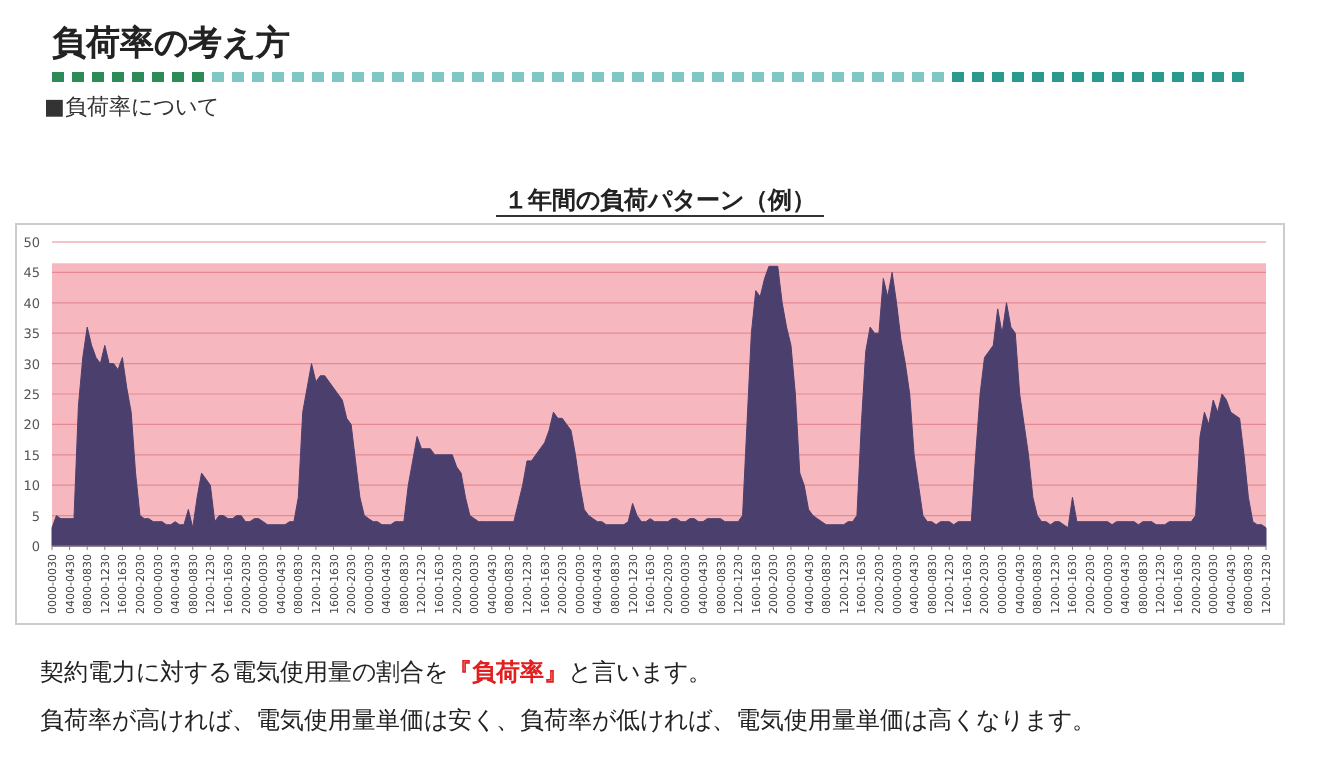 This screenshot has height=778, width=1320. What do you see at coordinates (171, 44) in the screenshot?
I see `annotation: 負荷率の考え方` at bounding box center [171, 44].